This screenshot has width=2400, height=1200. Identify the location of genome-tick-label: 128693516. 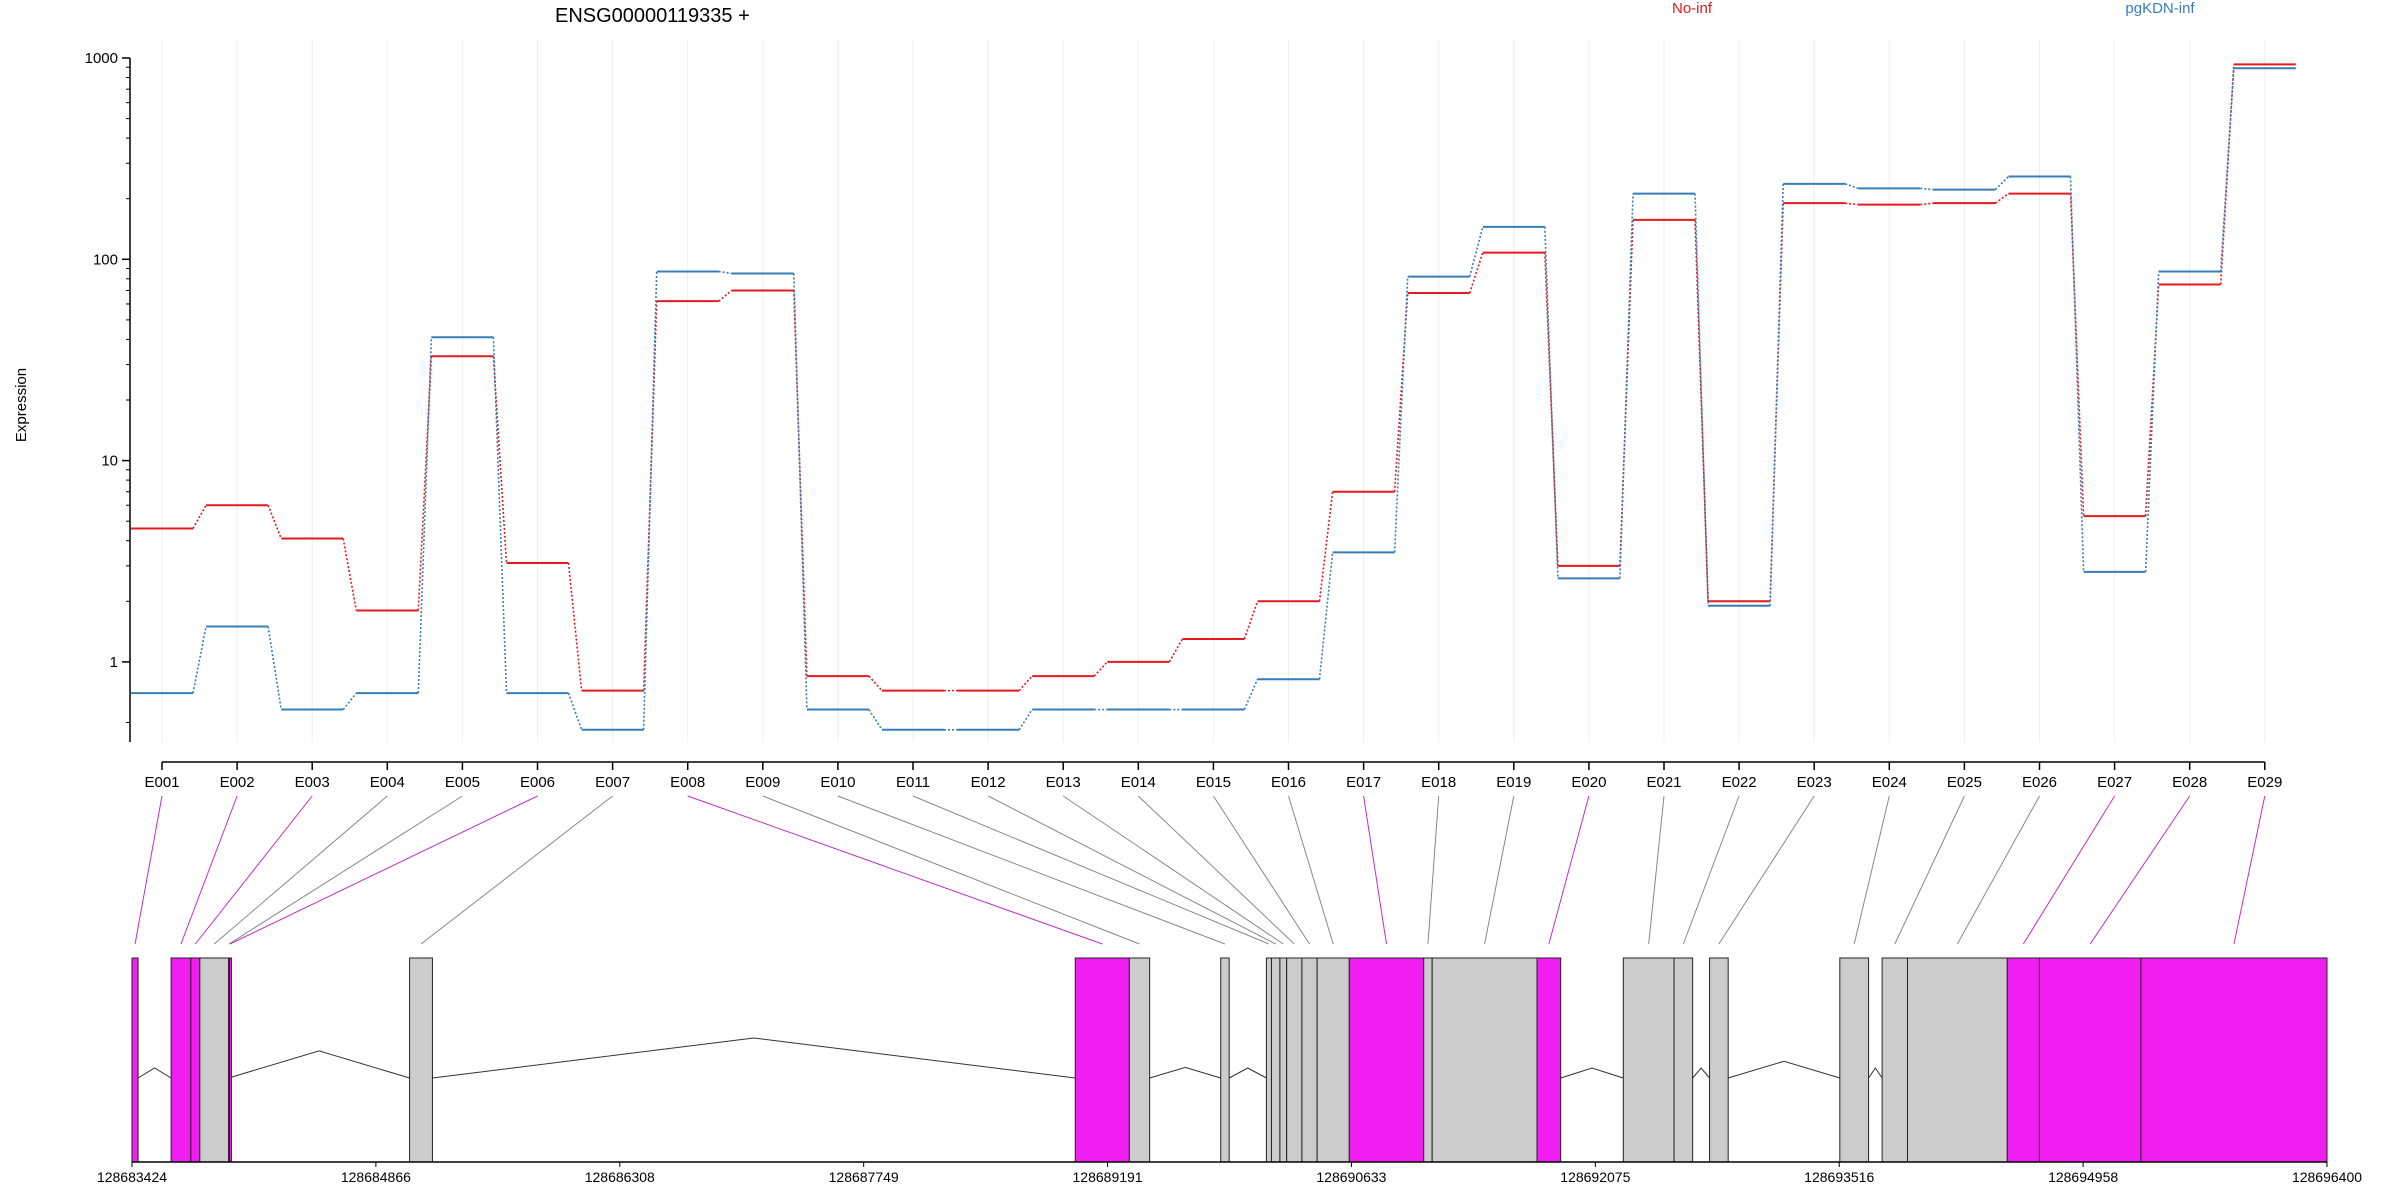
(1839, 1177).